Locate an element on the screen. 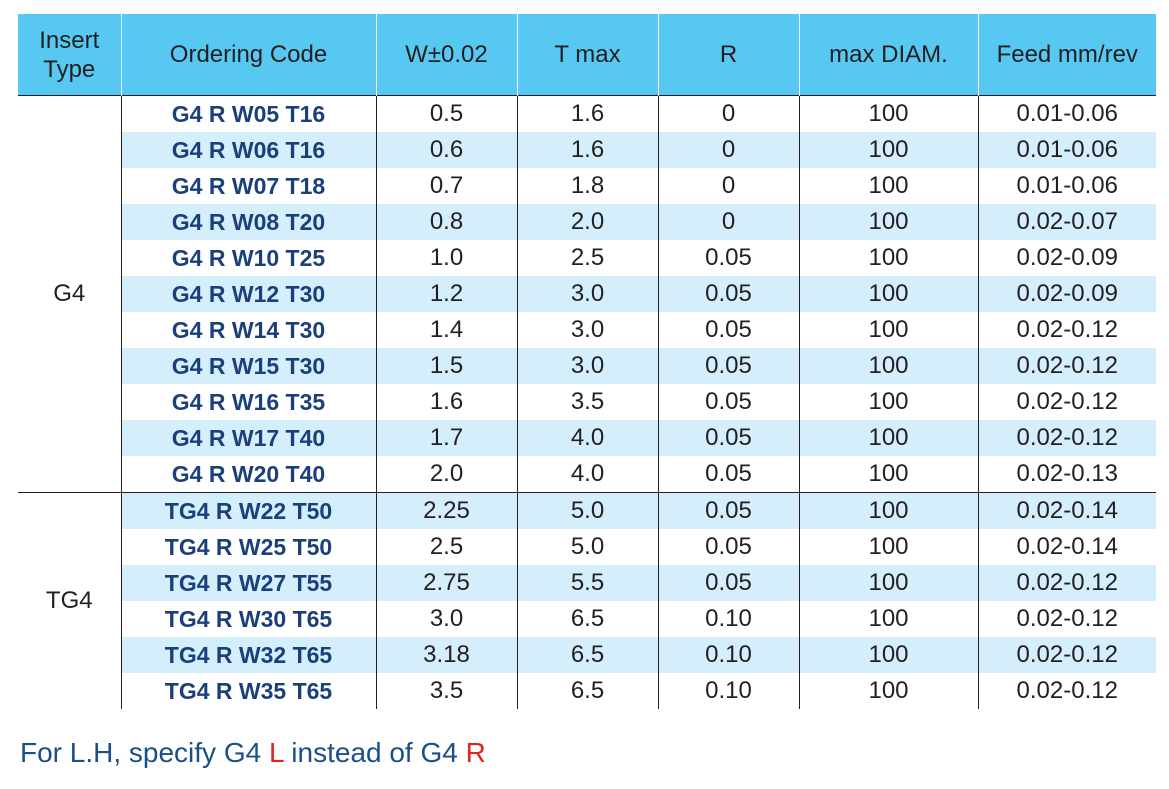 The width and height of the screenshot is (1169, 789). ordering-code-cell: G4 R W20 T40 is located at coordinates (248, 474).